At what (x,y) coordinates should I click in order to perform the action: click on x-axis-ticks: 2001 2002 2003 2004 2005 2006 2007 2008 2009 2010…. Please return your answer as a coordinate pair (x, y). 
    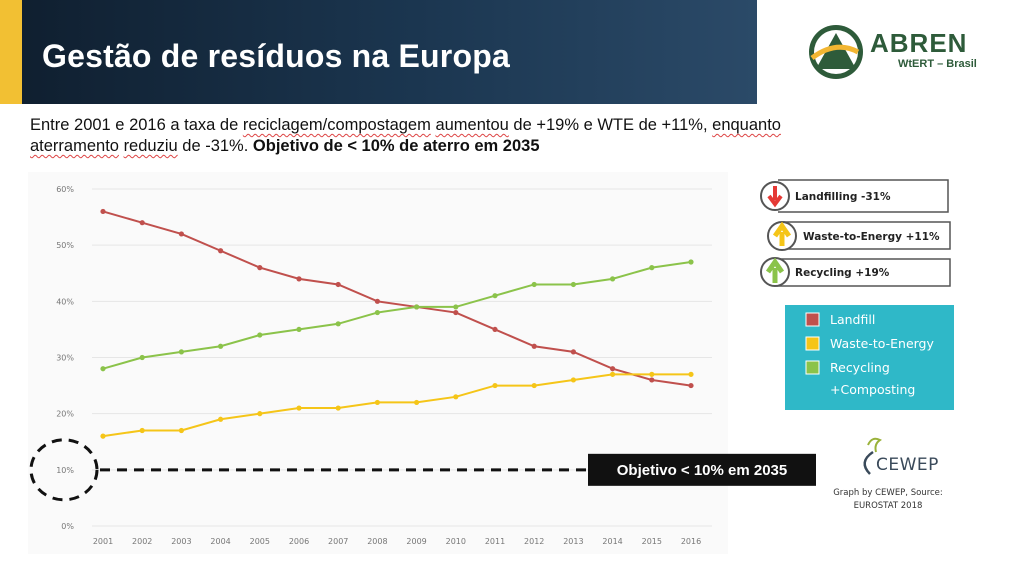
    Looking at the image, I should click on (397, 541).